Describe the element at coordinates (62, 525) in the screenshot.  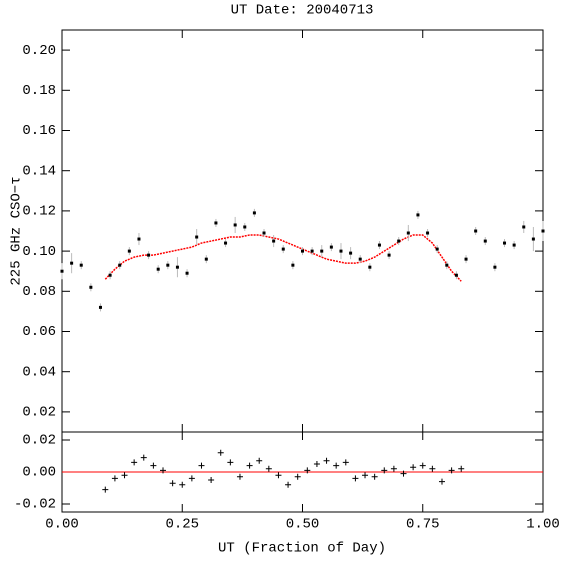
I see `x-tick-label: 0.00` at that location.